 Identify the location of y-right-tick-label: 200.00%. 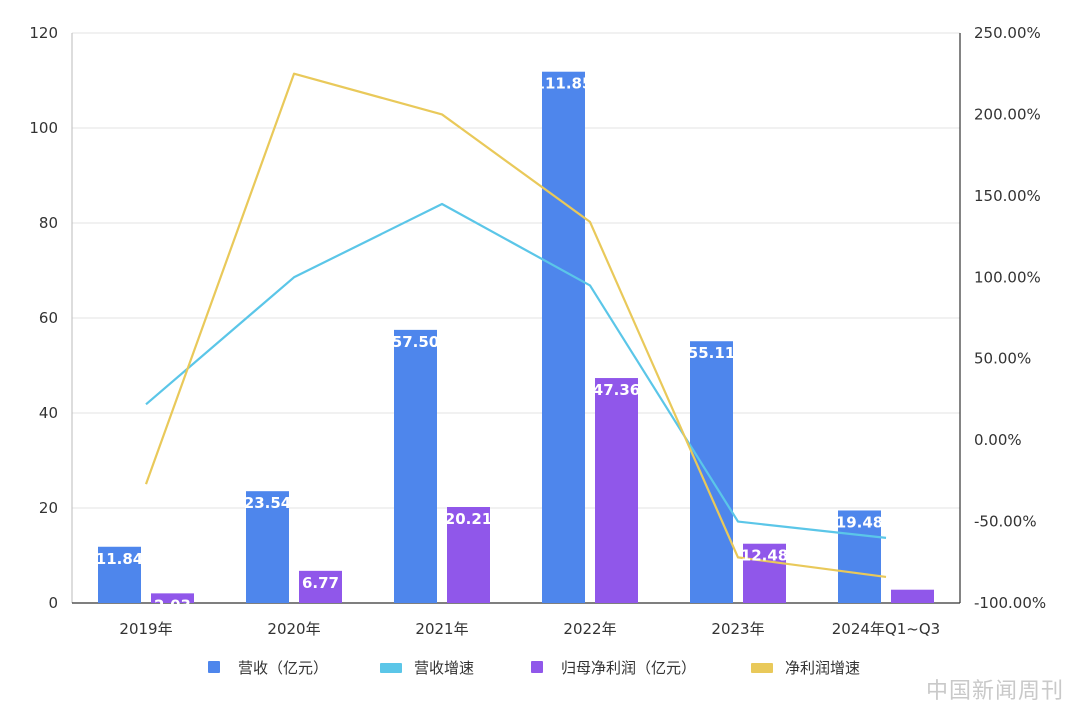
(1007, 114).